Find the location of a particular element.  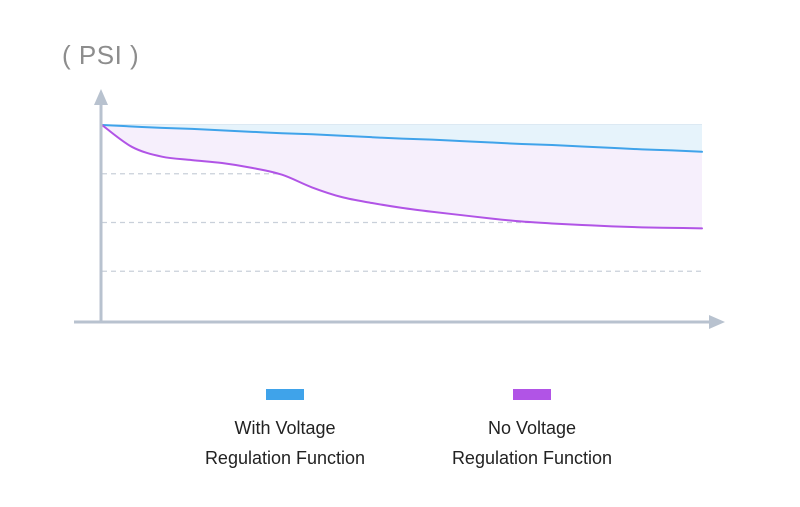

y-axis-arrow-icon is located at coordinates (101, 97).